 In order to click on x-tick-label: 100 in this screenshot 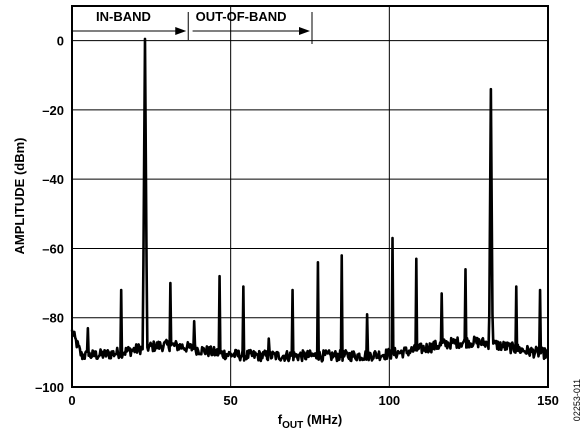, I will do `click(389, 400)`.